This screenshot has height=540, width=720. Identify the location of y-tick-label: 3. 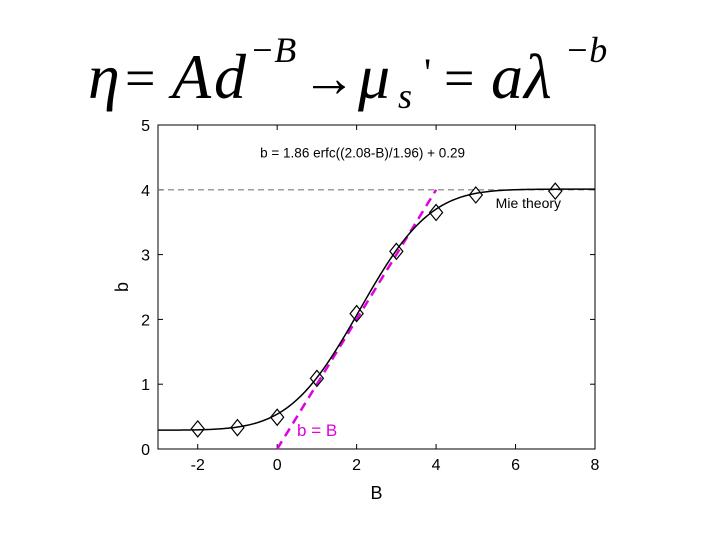
(145, 256).